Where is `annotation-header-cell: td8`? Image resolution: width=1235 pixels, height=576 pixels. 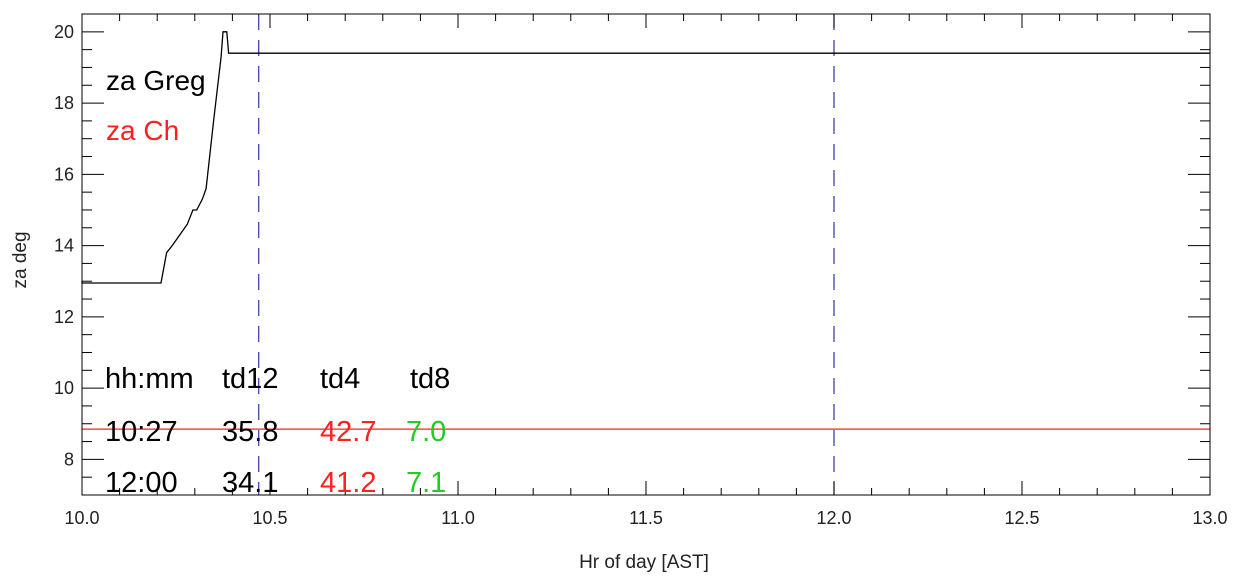 annotation-header-cell: td8 is located at coordinates (430, 379).